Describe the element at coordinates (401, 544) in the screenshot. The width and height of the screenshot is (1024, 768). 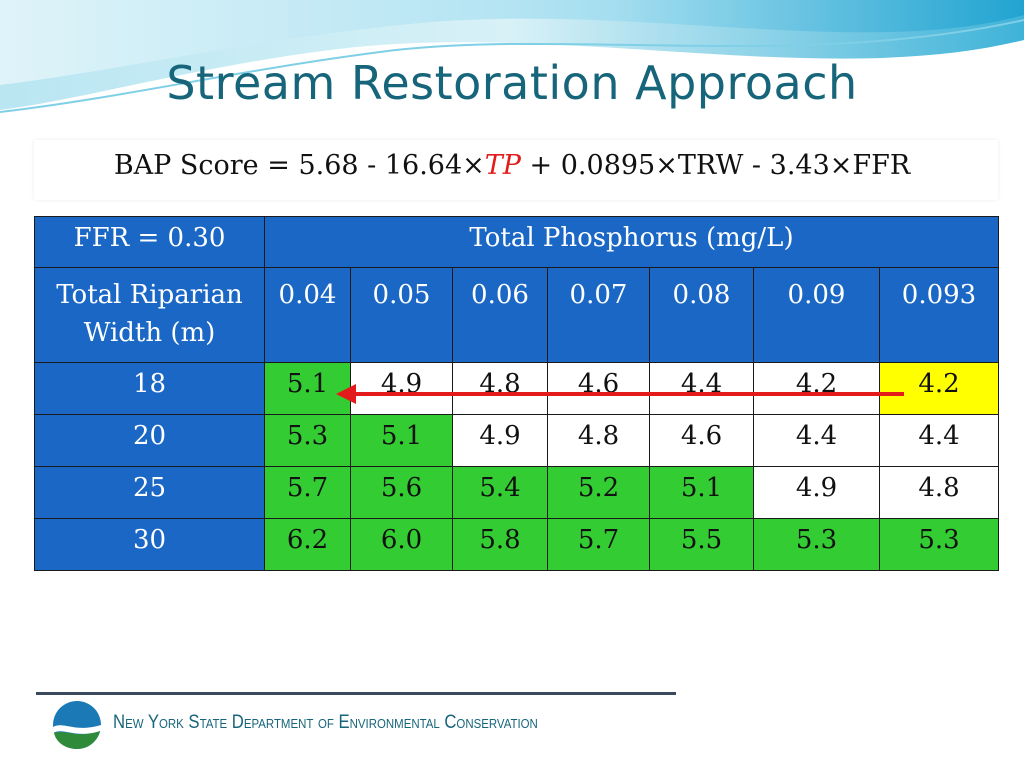
I see `score-cell: 6.0` at that location.